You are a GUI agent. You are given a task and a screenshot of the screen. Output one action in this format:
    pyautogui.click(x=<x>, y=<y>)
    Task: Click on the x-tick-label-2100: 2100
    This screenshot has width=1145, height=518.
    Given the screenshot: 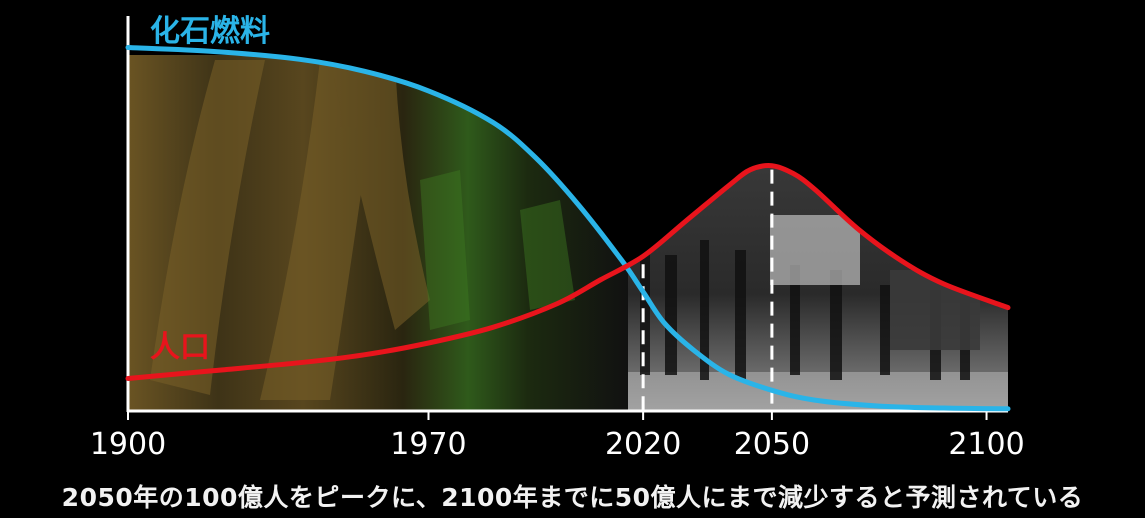 What is the action you would take?
    pyautogui.click(x=986, y=444)
    